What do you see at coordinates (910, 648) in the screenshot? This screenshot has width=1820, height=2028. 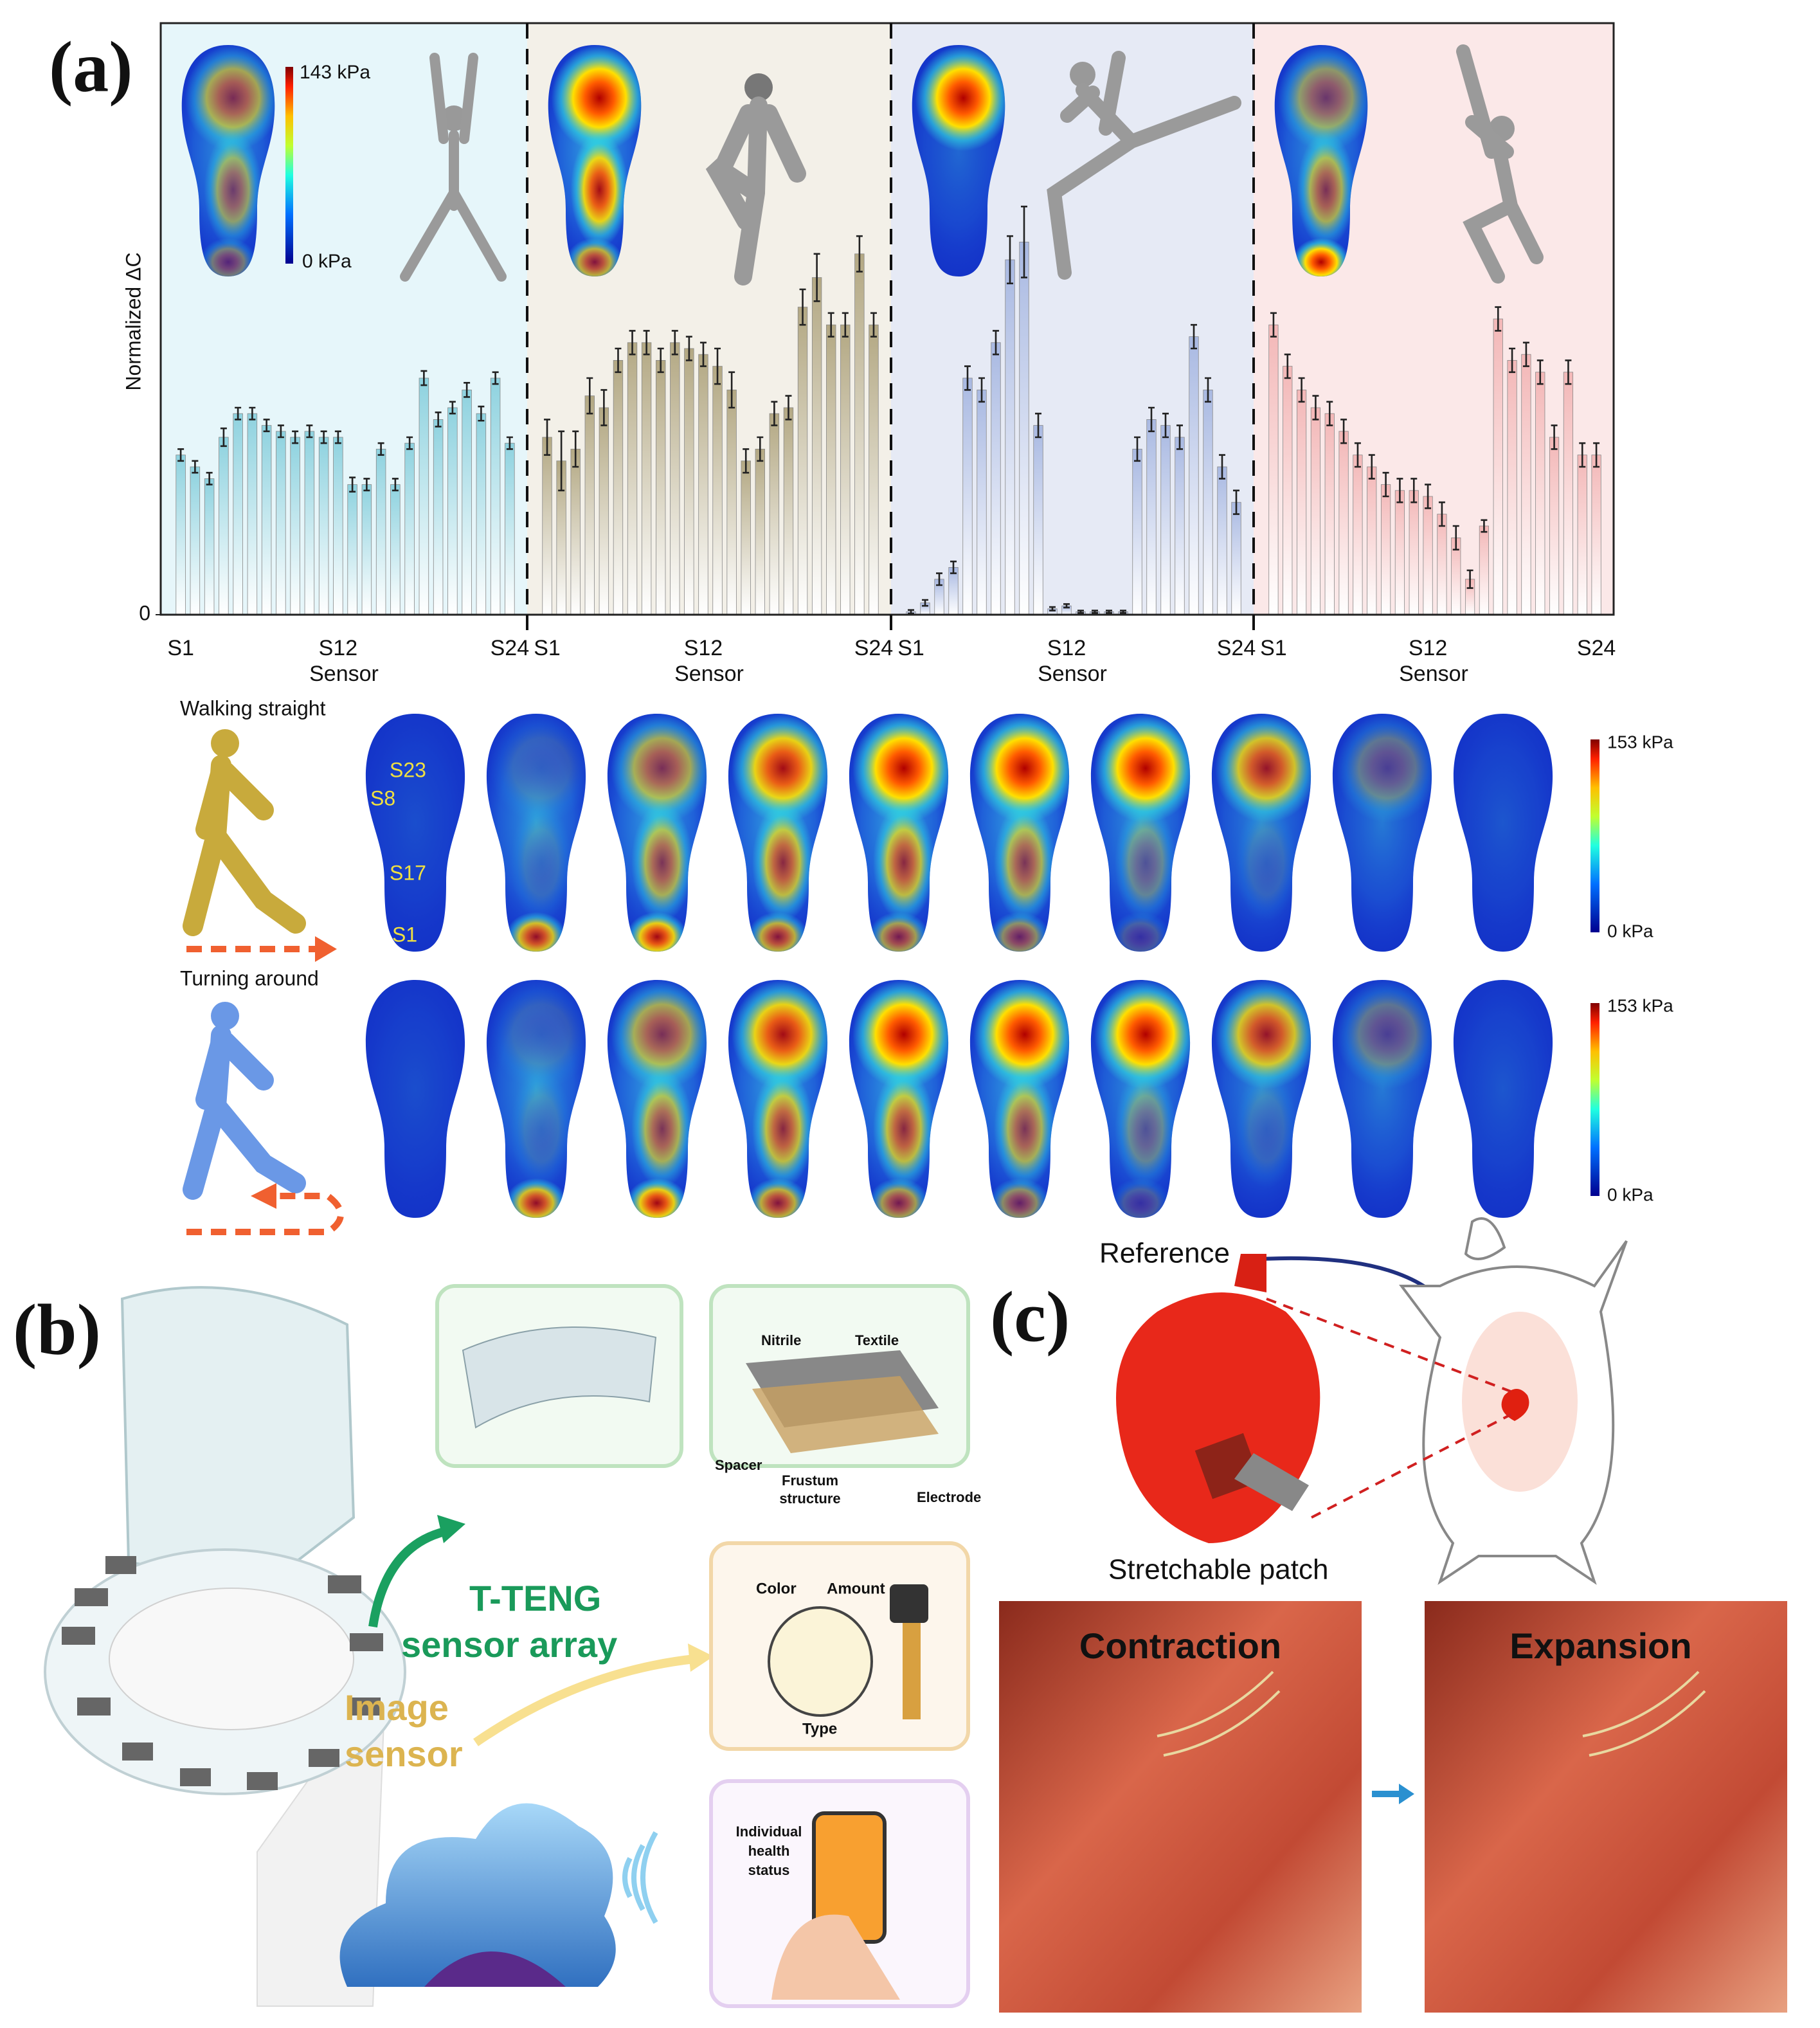 I see `x-tick-label: S1` at bounding box center [910, 648].